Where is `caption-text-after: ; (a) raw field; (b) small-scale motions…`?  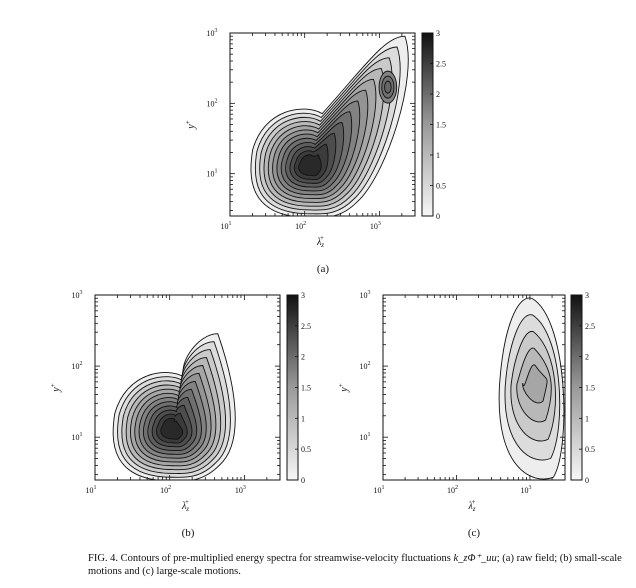
caption-text-after: ; (a) raw field; (b) small-scale motions… is located at coordinates (355, 565).